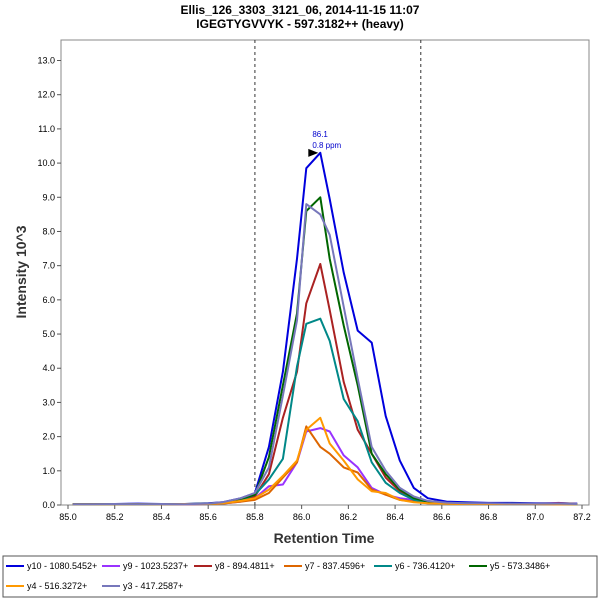 The height and width of the screenshot is (600, 600). I want to click on y-tick-label: 6.0, so click(48, 300).